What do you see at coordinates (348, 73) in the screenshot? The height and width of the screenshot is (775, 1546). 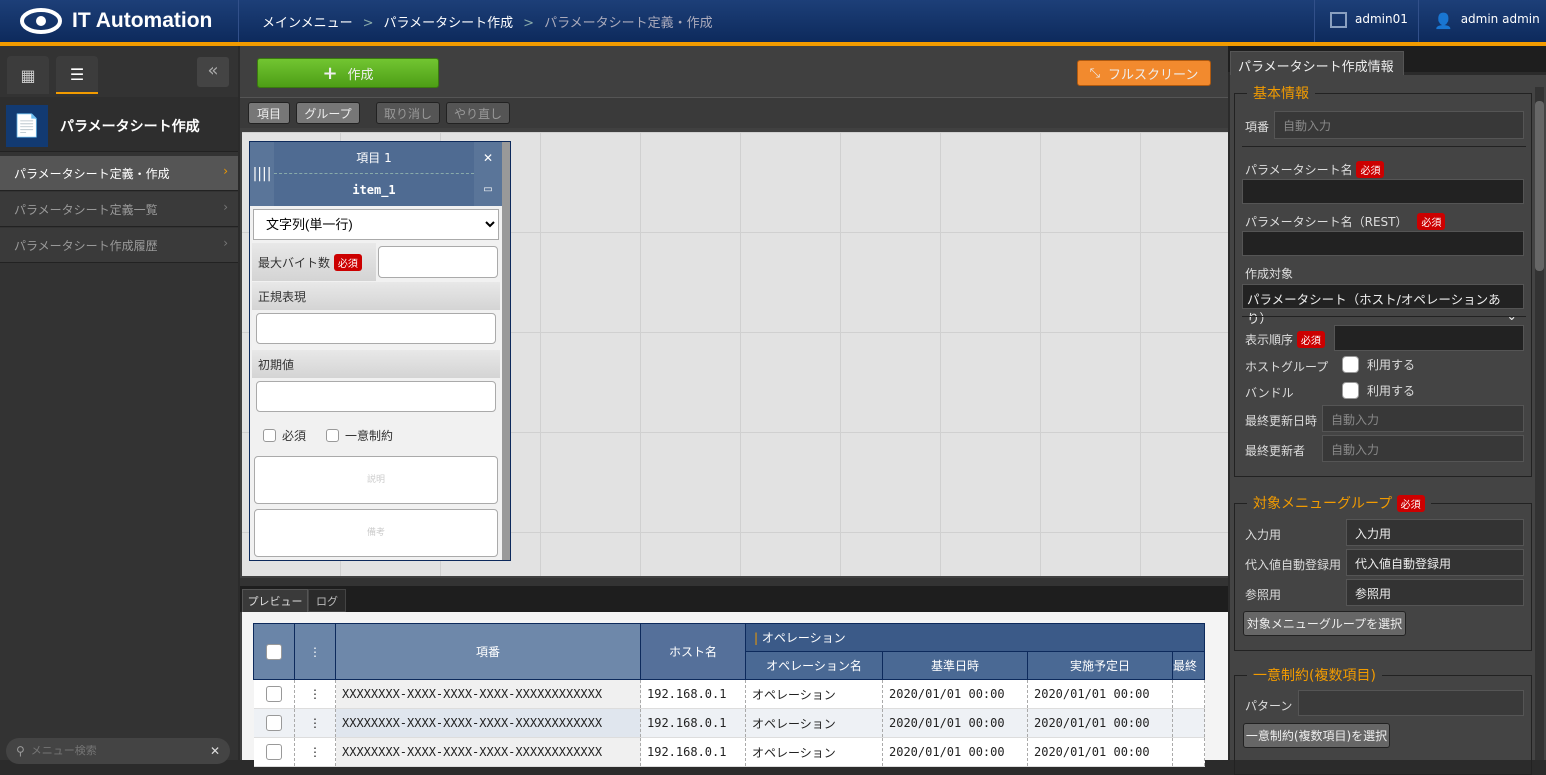 I see `create-button: + 作成` at bounding box center [348, 73].